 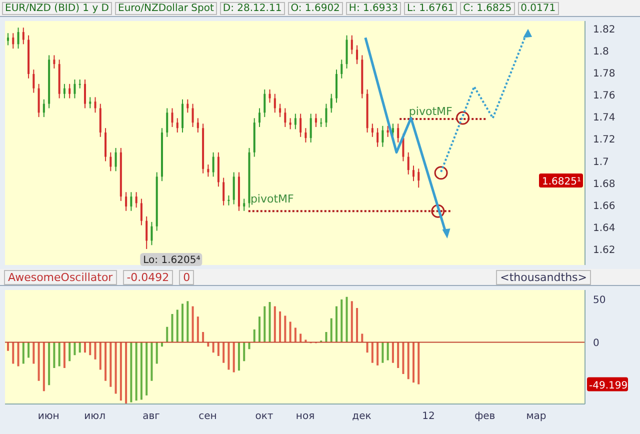 I want to click on y-tick-label: 1.78, so click(x=604, y=74).